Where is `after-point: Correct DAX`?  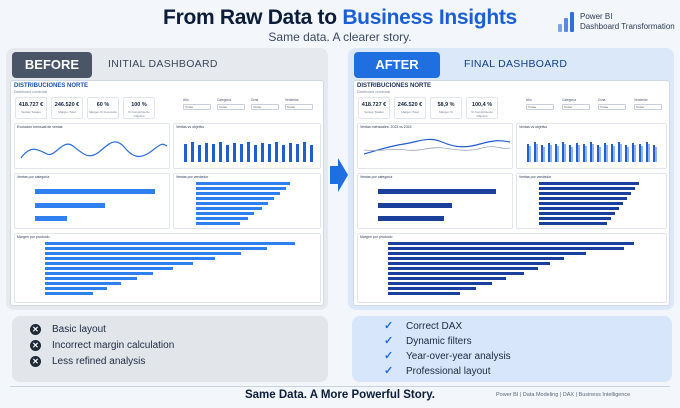
after-point: Correct DAX is located at coordinates (434, 326).